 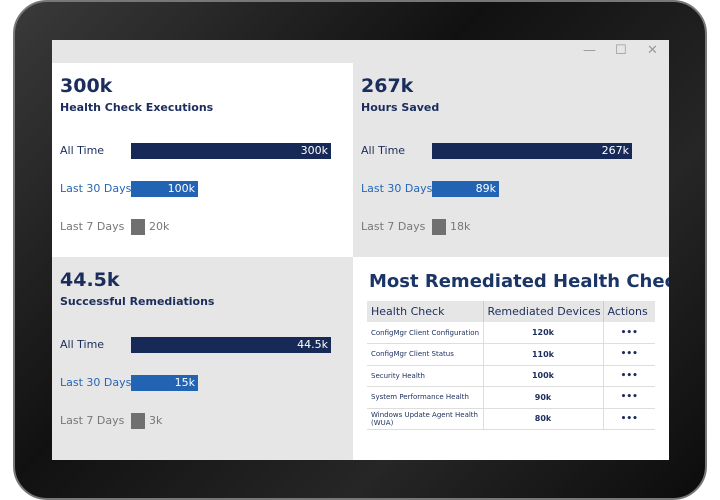 What do you see at coordinates (387, 86) in the screenshot?
I see `card-value: 267k` at bounding box center [387, 86].